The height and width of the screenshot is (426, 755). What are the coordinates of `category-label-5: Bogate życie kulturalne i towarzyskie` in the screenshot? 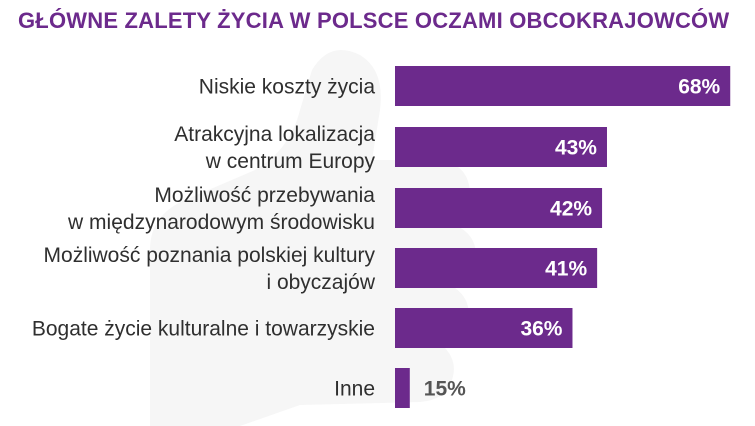 It's located at (203, 328).